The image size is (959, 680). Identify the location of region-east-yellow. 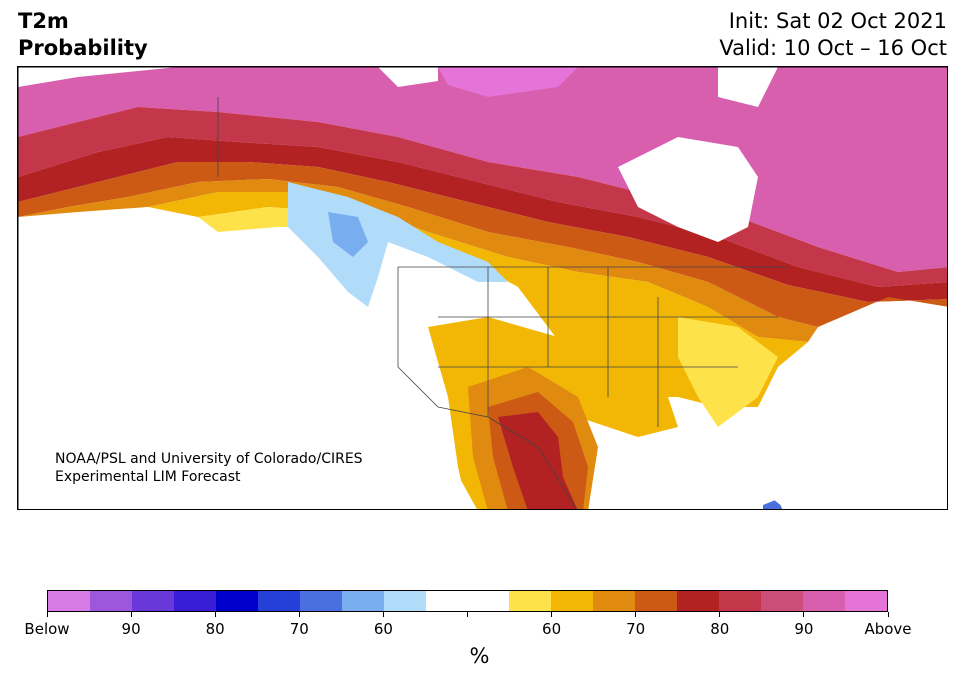
(728, 372).